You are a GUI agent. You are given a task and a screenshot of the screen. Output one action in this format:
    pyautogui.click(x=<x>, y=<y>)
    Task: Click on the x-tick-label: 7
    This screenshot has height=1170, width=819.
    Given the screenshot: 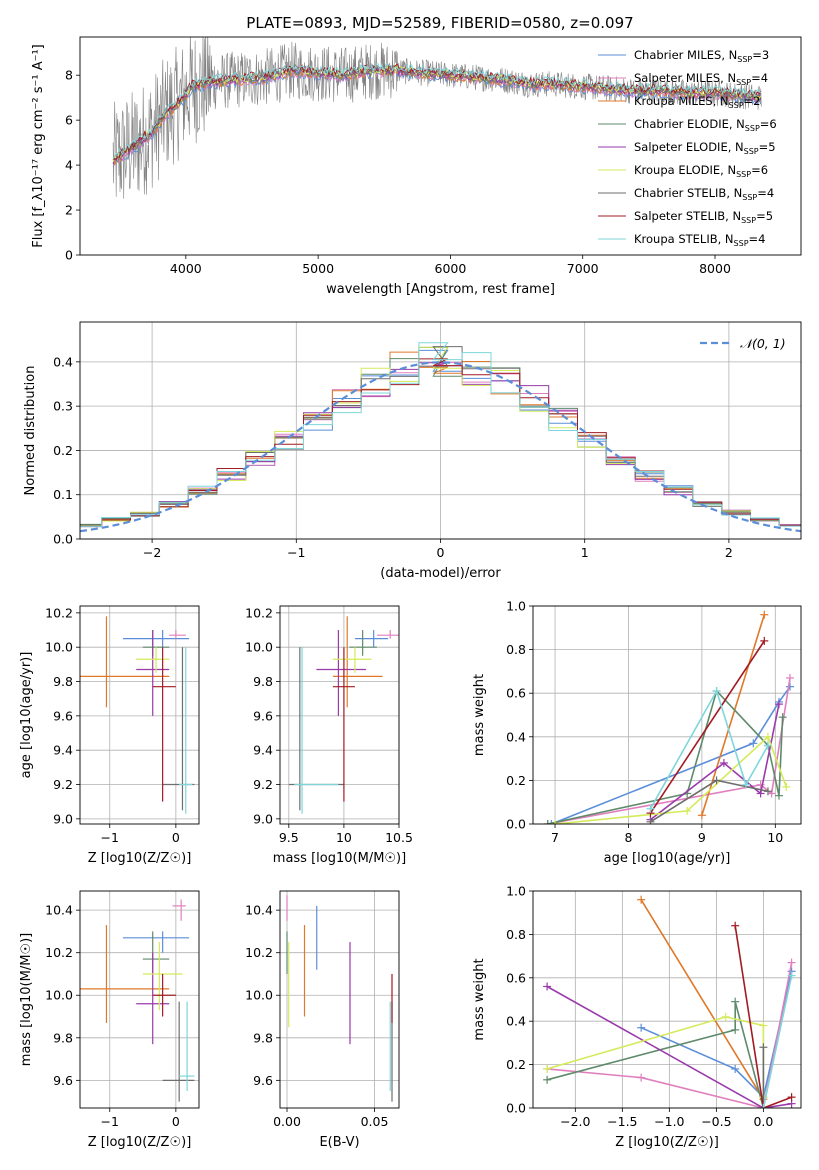 What is the action you would take?
    pyautogui.click(x=555, y=837)
    